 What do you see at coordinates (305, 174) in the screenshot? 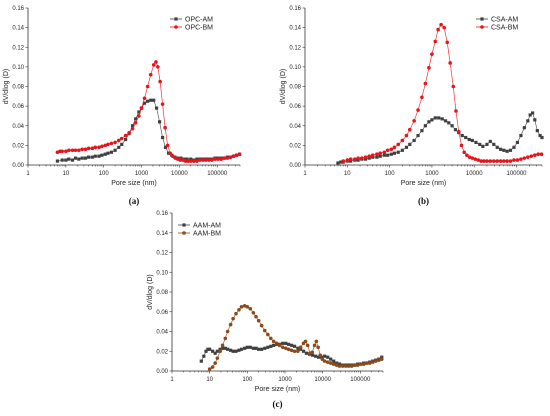
I see `x-tick-label: 1` at bounding box center [305, 174].